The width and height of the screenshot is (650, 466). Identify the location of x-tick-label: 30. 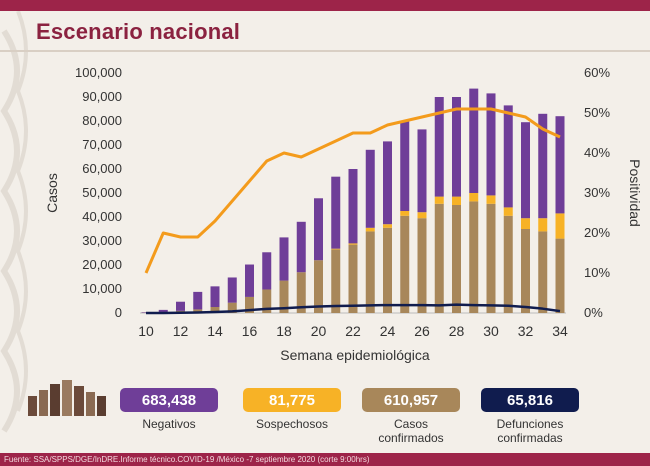
(491, 331).